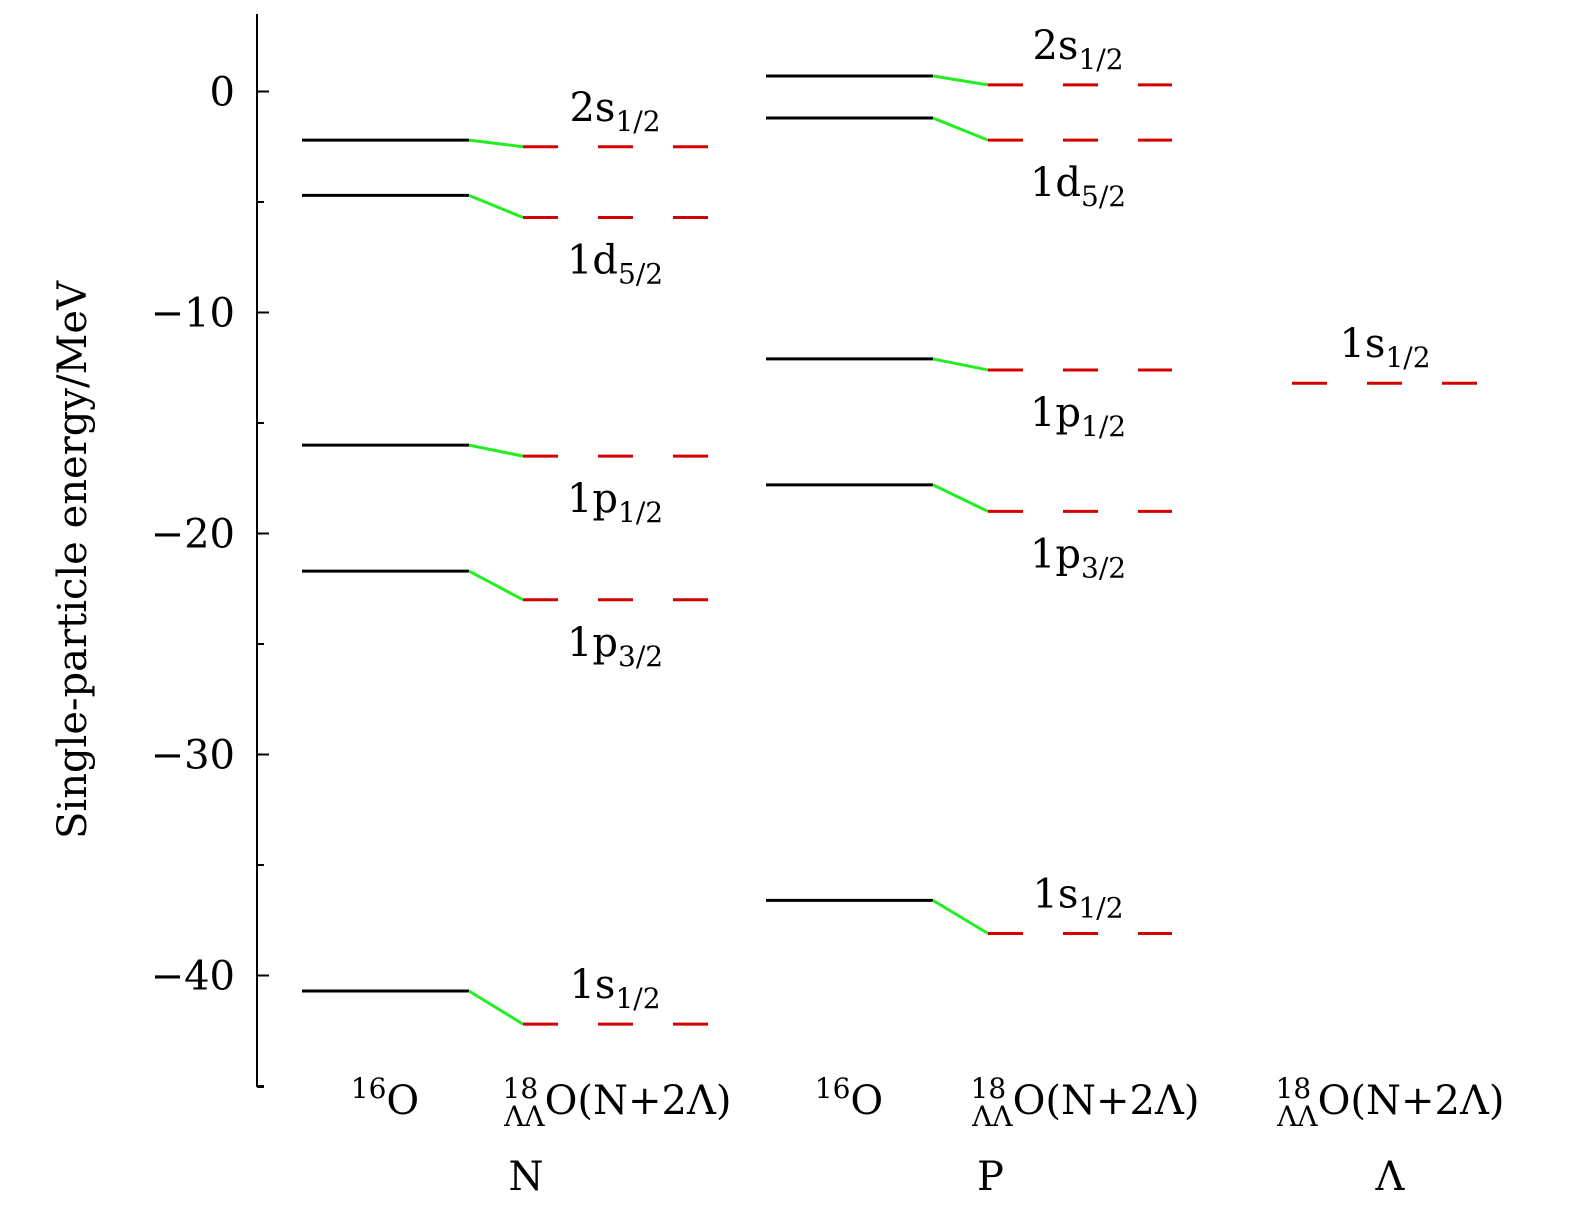 The height and width of the screenshot is (1220, 1575). I want to click on y-tick-label: 0, so click(222, 93).